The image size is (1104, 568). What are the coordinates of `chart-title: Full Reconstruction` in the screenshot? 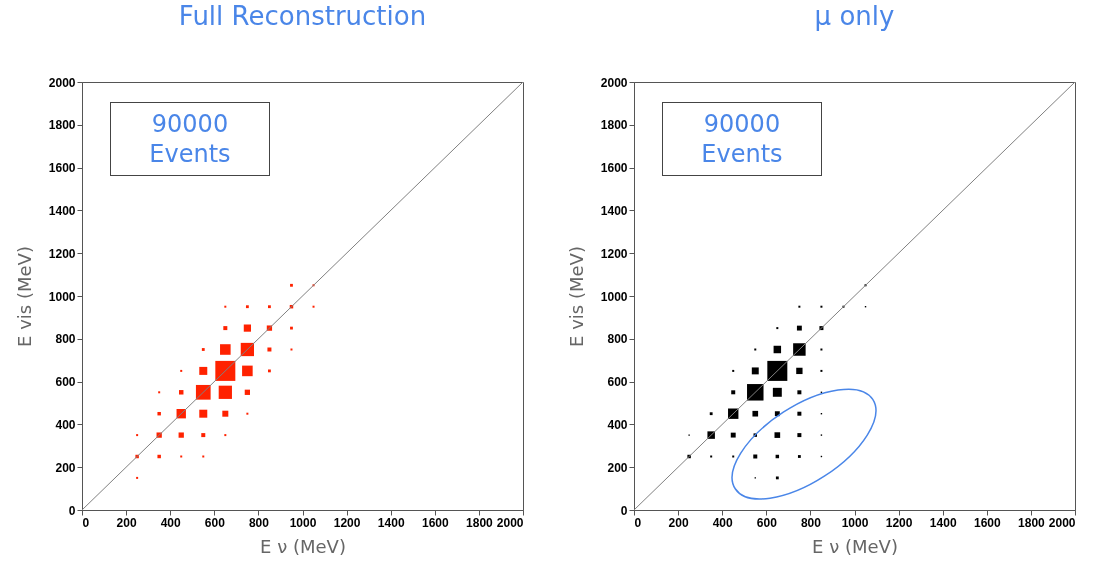 It's located at (302, 16).